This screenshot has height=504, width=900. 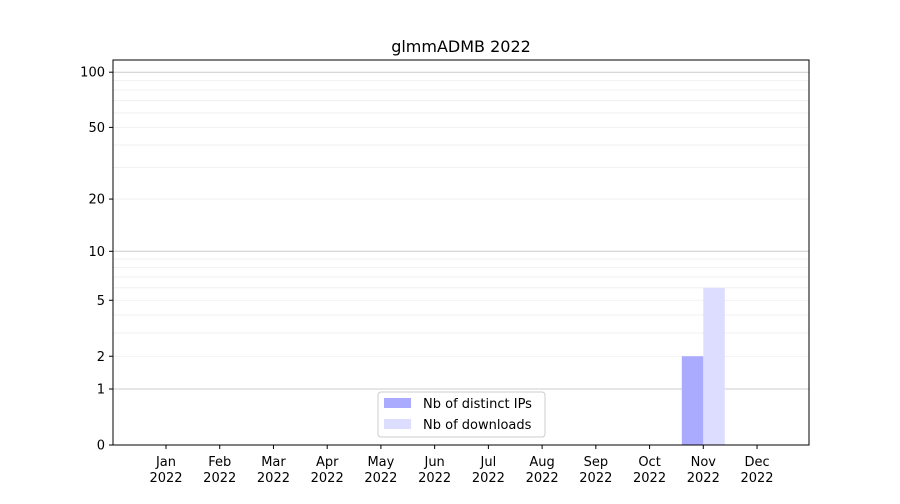 What do you see at coordinates (273, 470) in the screenshot?
I see `x-tick-label: Mar 2022` at bounding box center [273, 470].